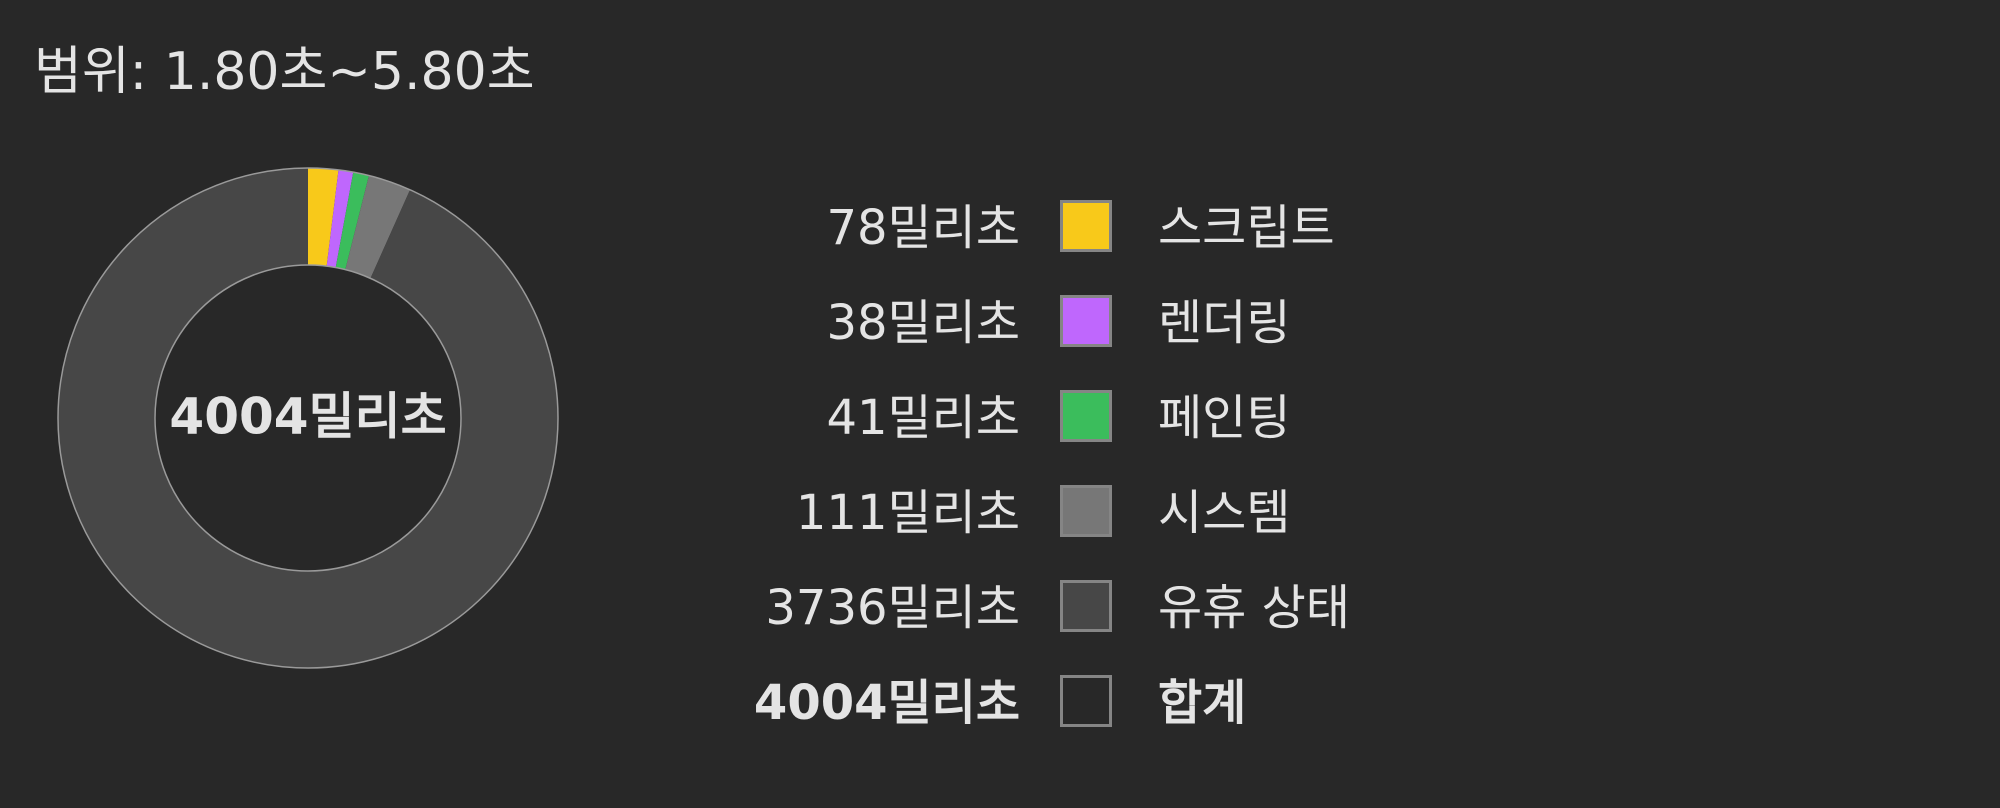 The height and width of the screenshot is (808, 2000). I want to click on legend-value: 38밀리초, so click(923, 323).